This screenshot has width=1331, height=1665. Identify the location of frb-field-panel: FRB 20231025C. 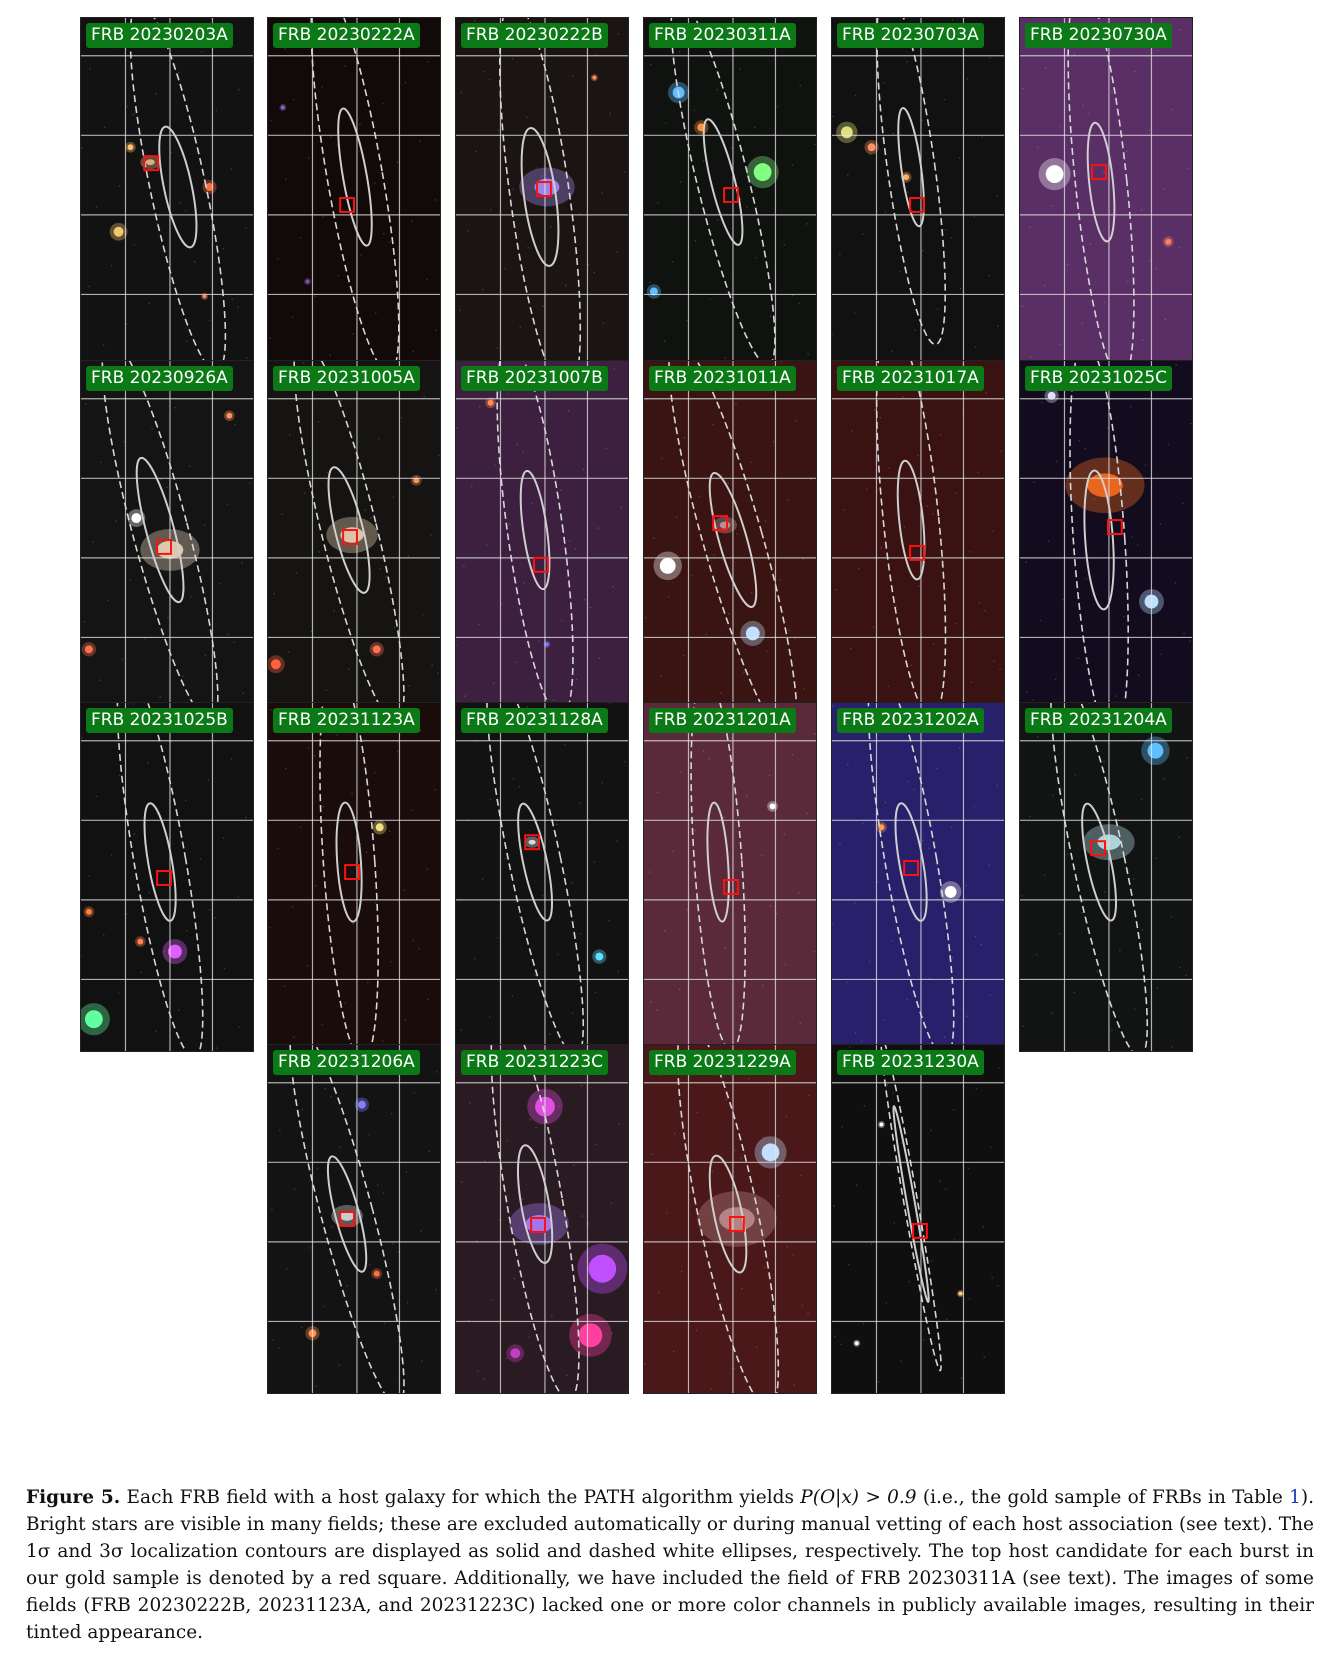
(1106, 535).